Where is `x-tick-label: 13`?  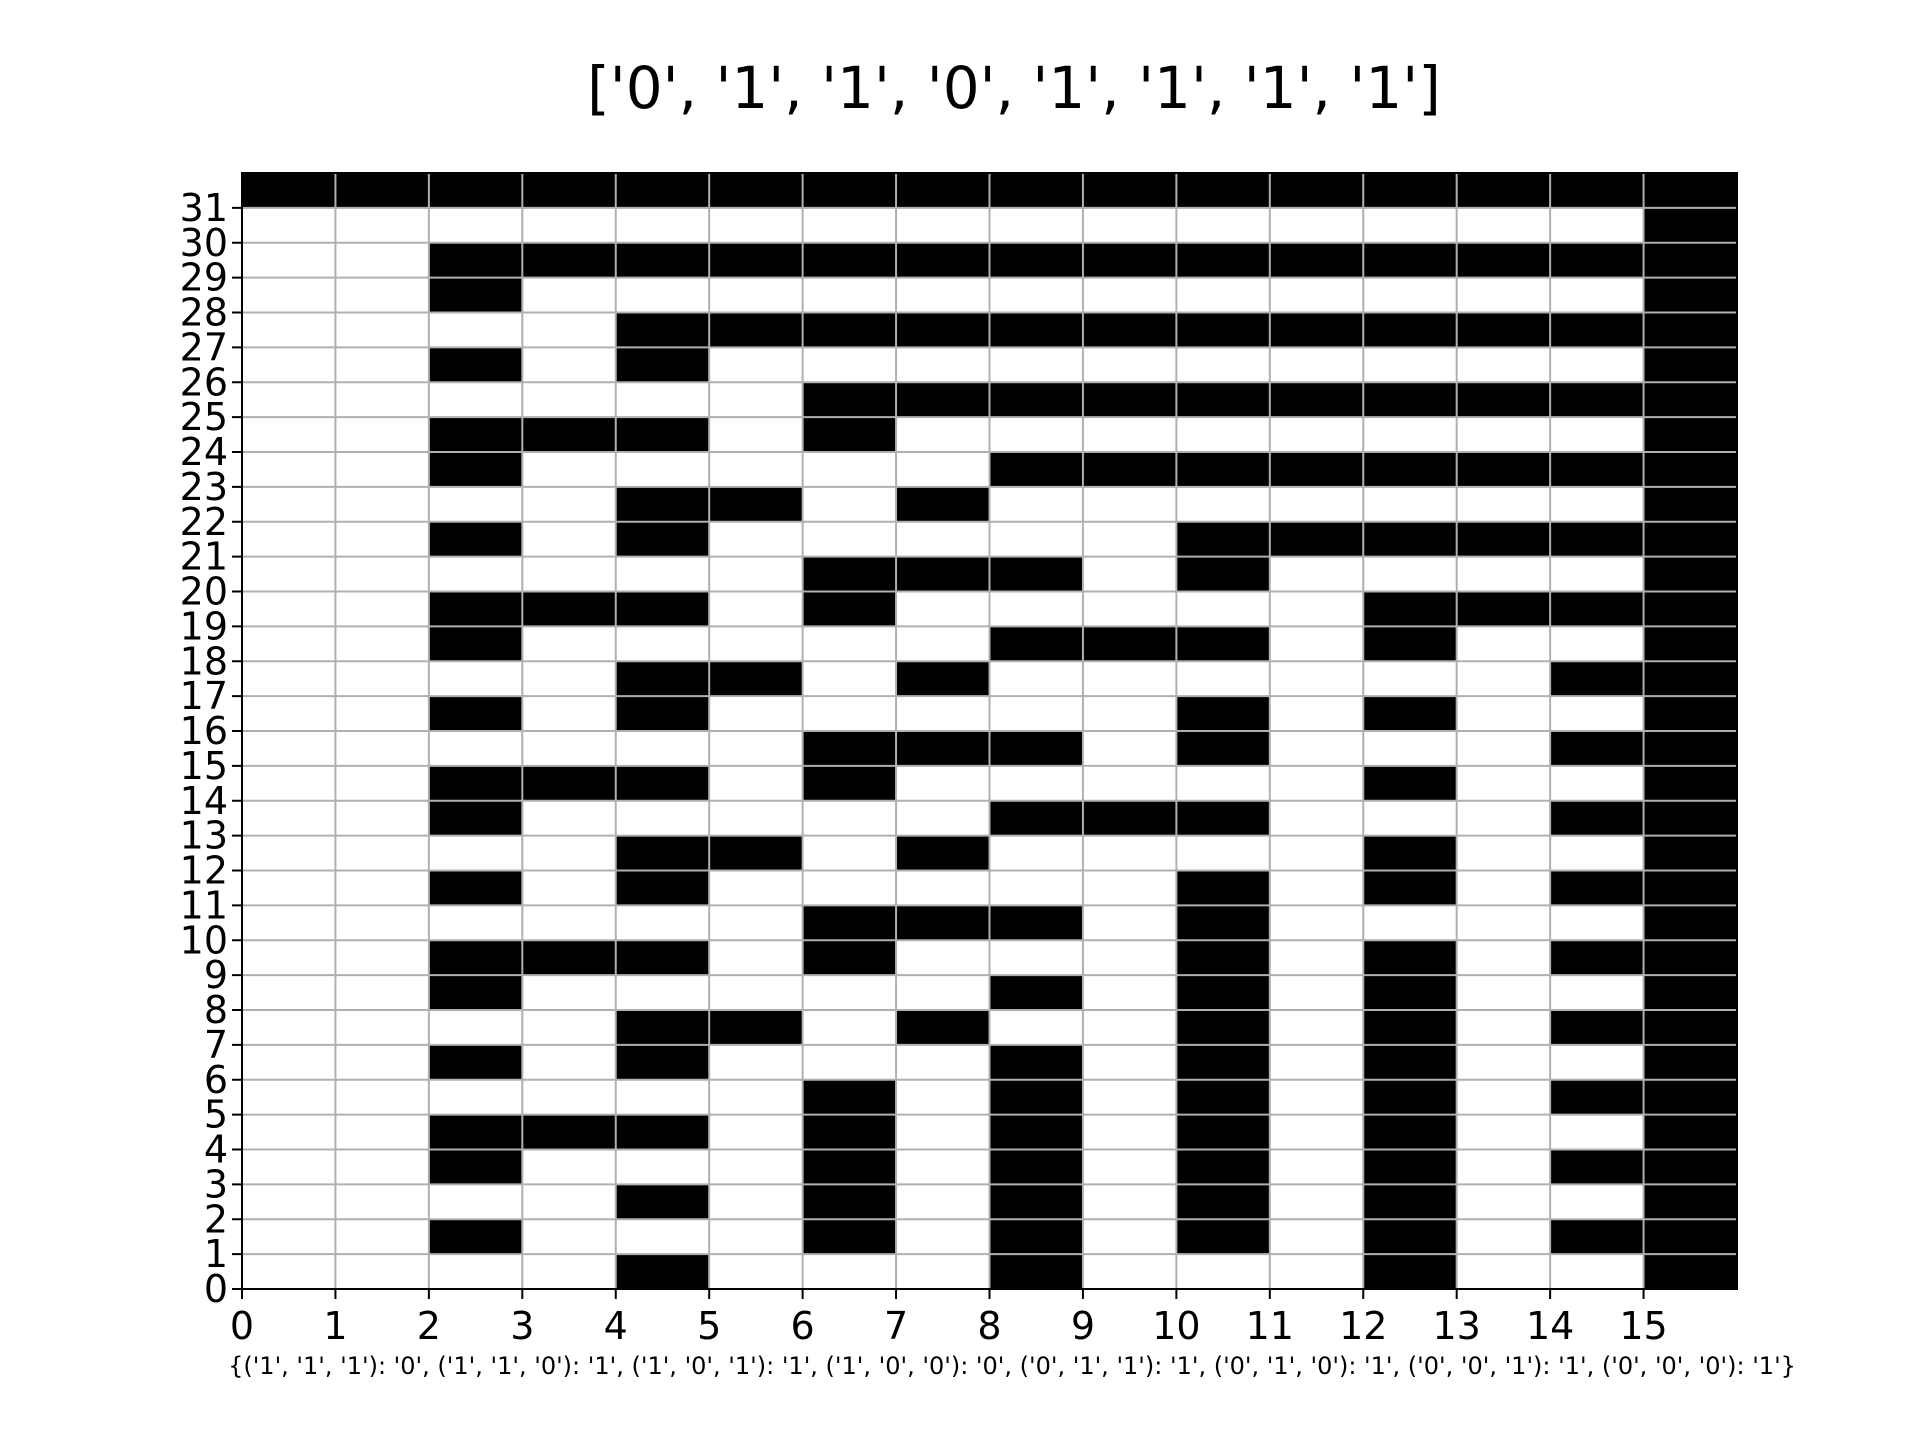
x-tick-label: 13 is located at coordinates (1457, 1326).